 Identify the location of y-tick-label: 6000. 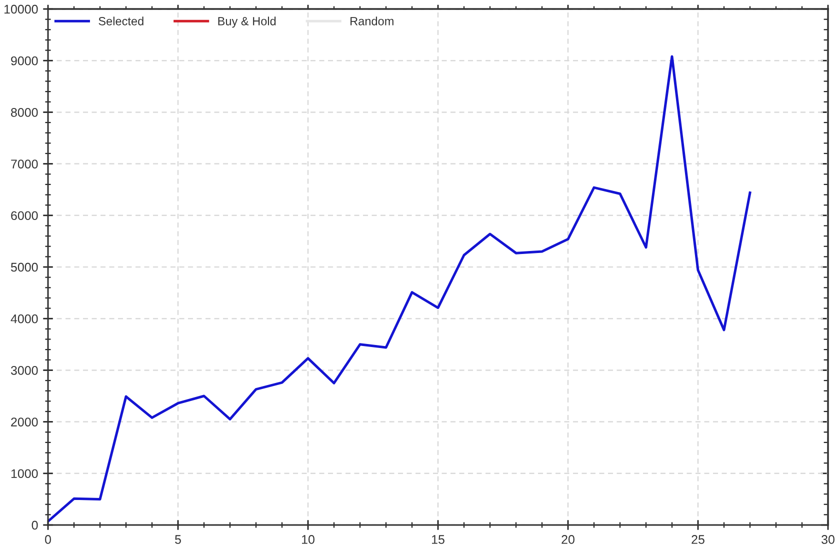
(24, 215).